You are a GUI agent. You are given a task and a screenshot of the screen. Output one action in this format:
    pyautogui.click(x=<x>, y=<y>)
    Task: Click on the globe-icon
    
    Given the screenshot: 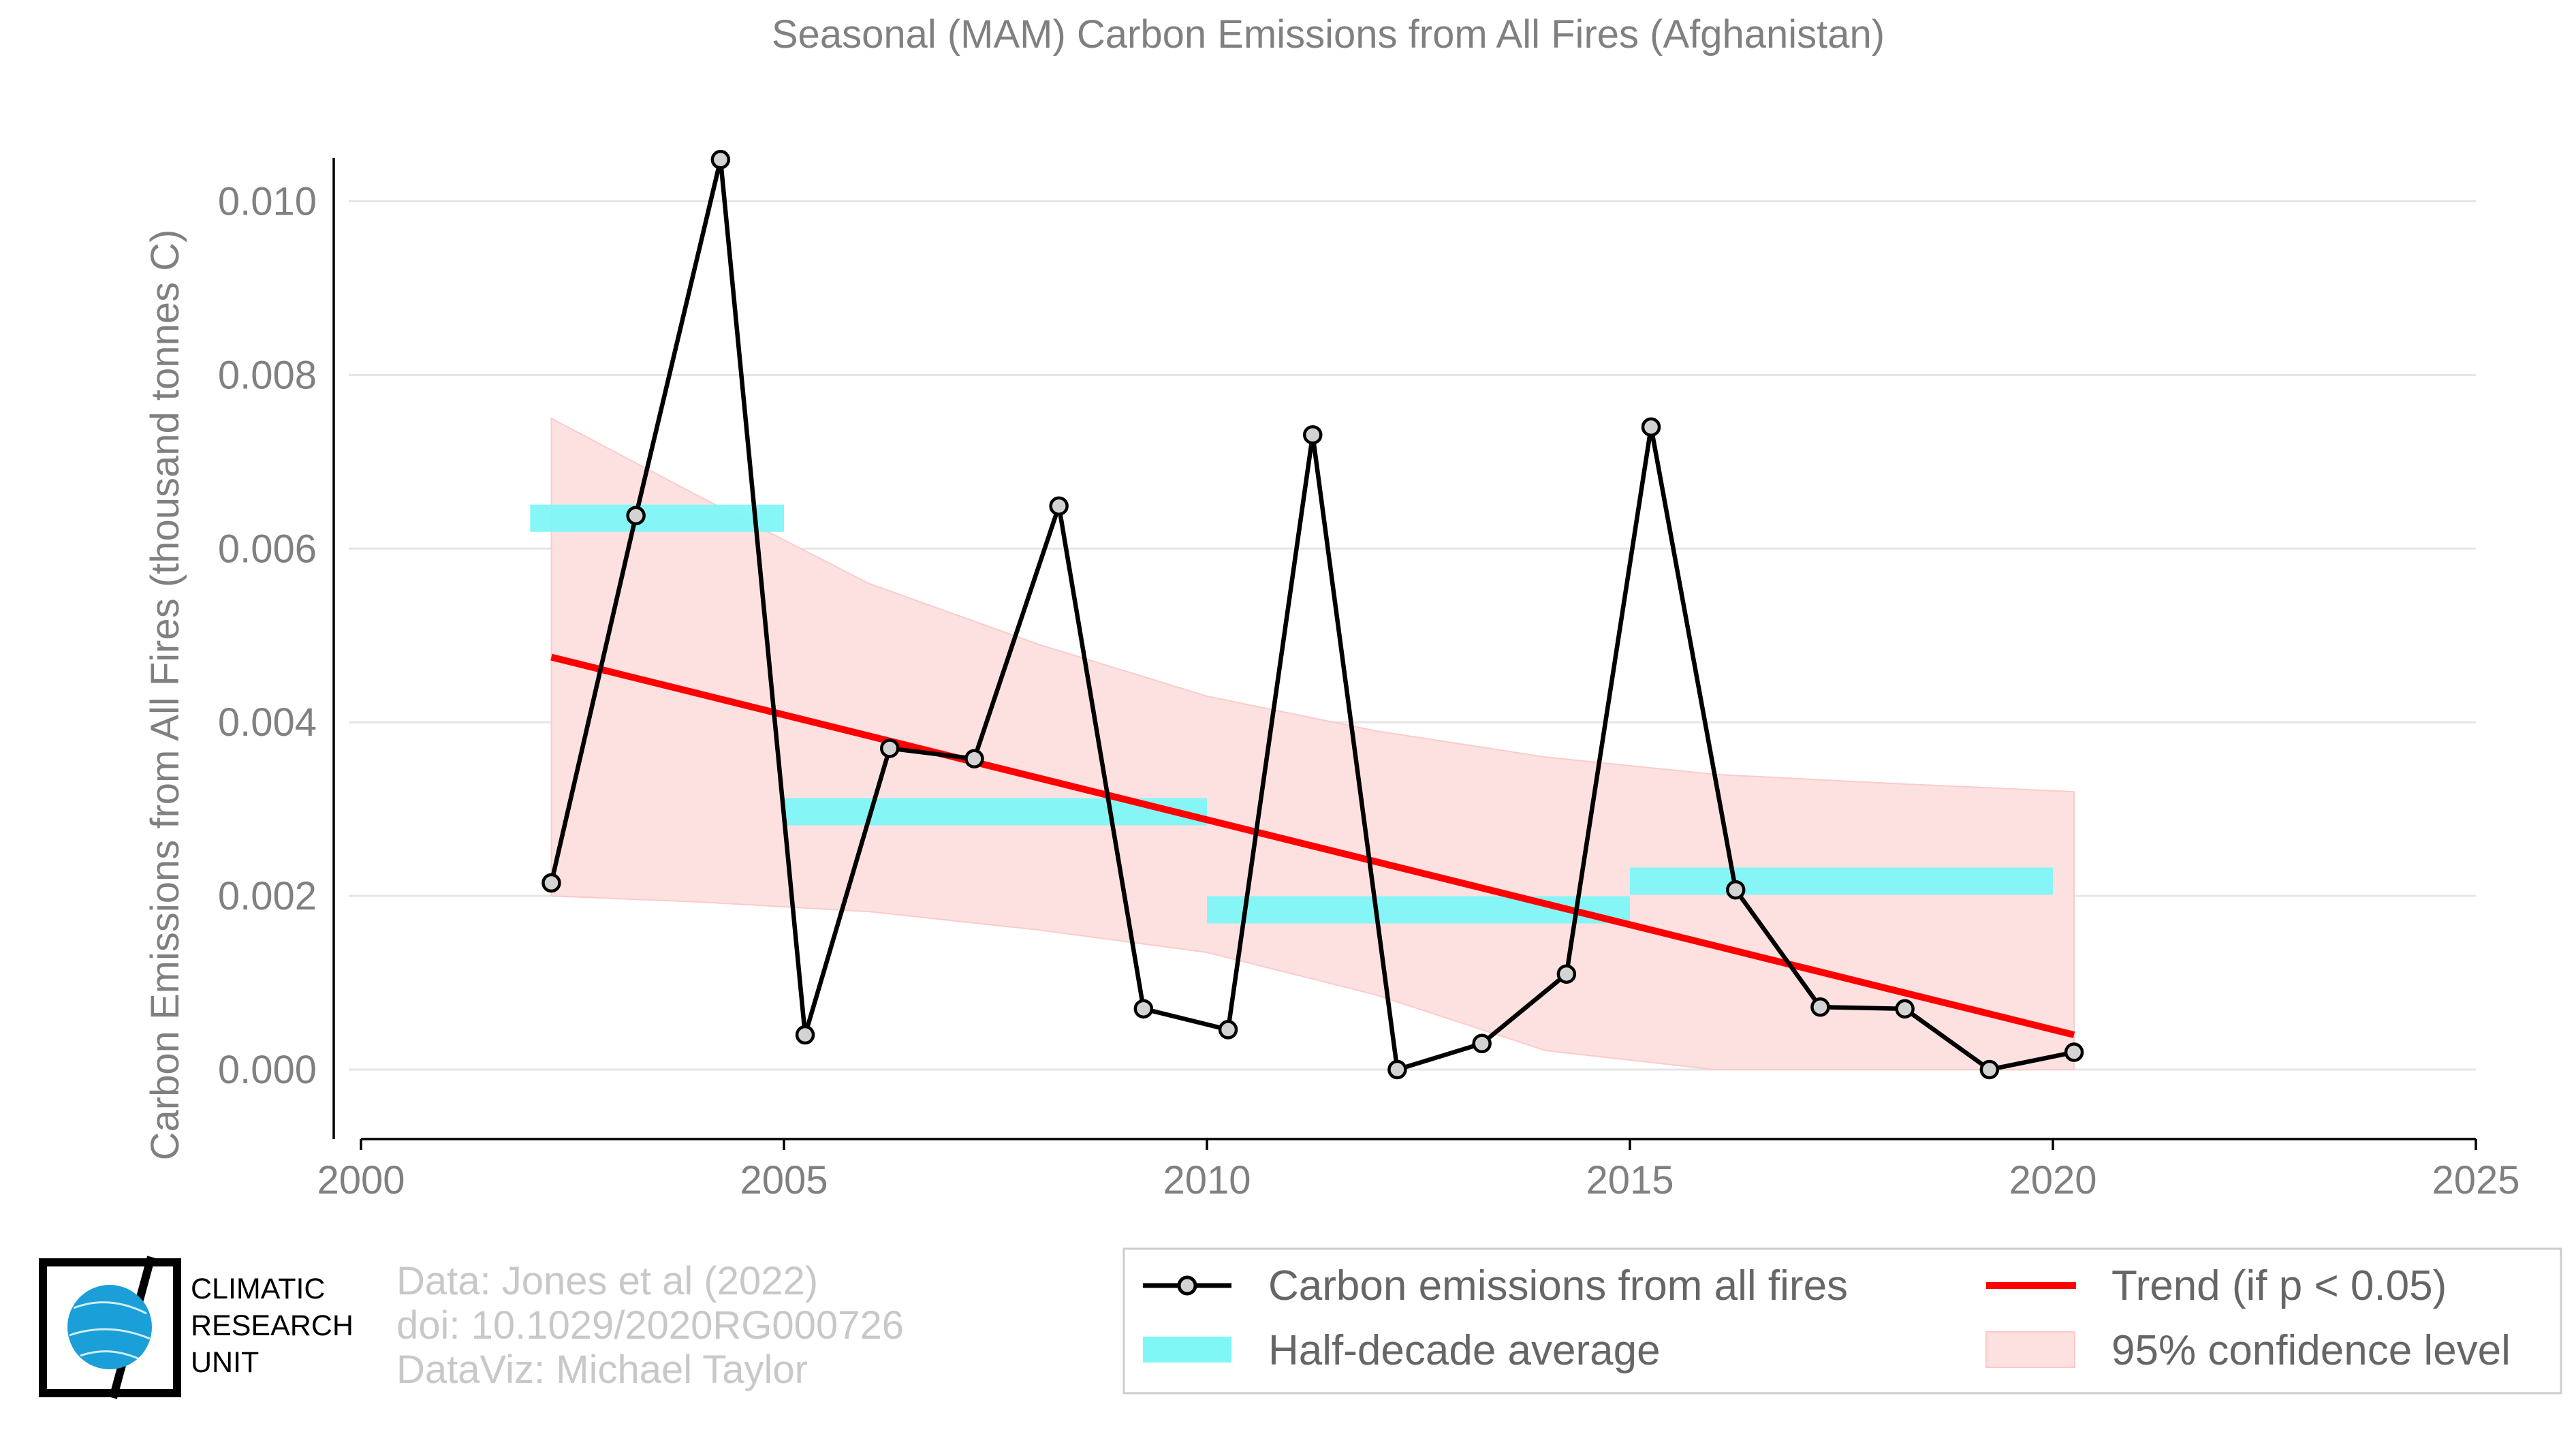 What is the action you would take?
    pyautogui.click(x=109, y=1327)
    